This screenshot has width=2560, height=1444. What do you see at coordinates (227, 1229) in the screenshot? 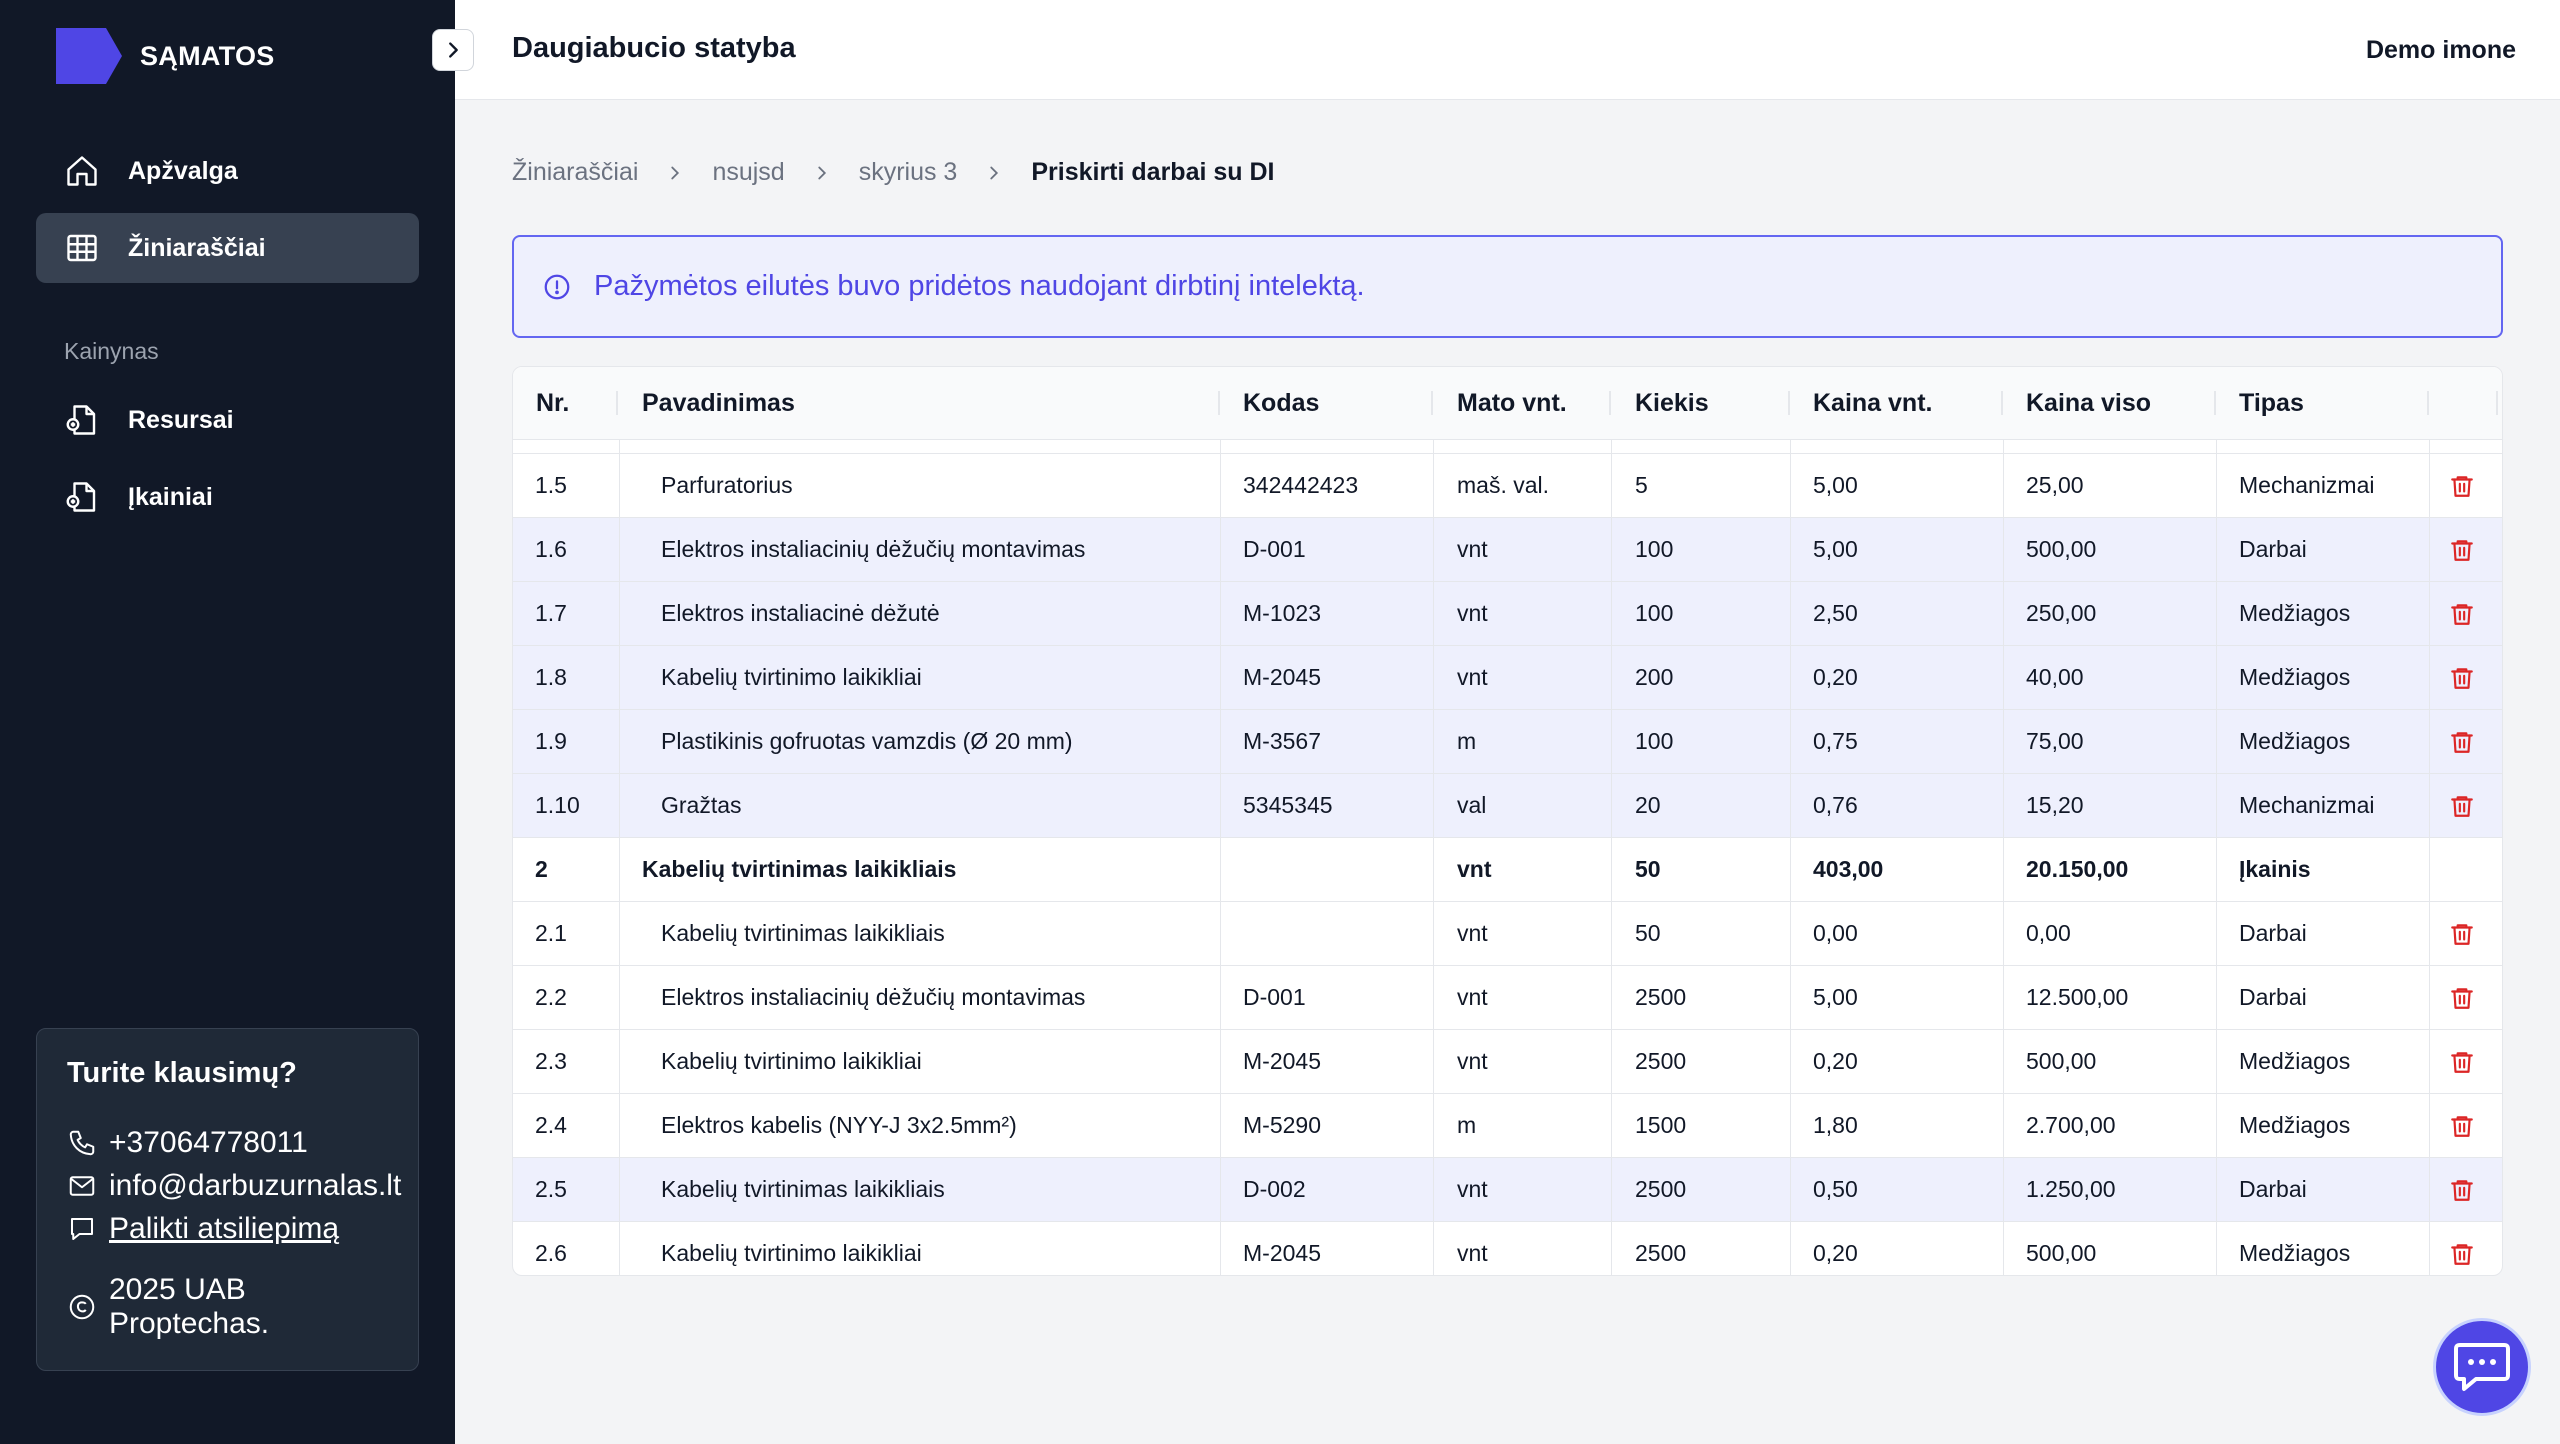
I see `feedback-link: Palikti atsiliepimą` at bounding box center [227, 1229].